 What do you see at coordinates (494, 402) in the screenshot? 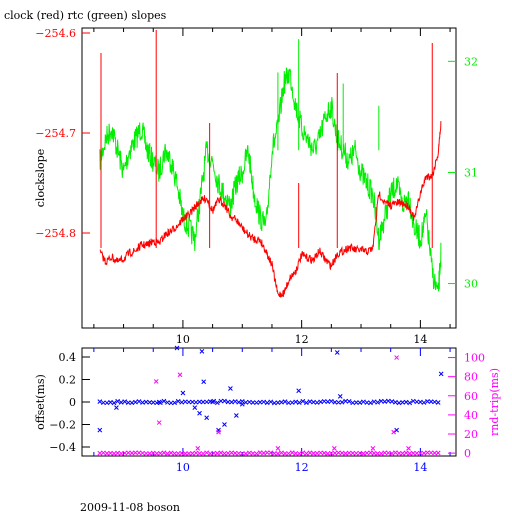
I see `y2-axis-label: rnd-trip(ms)` at bounding box center [494, 402].